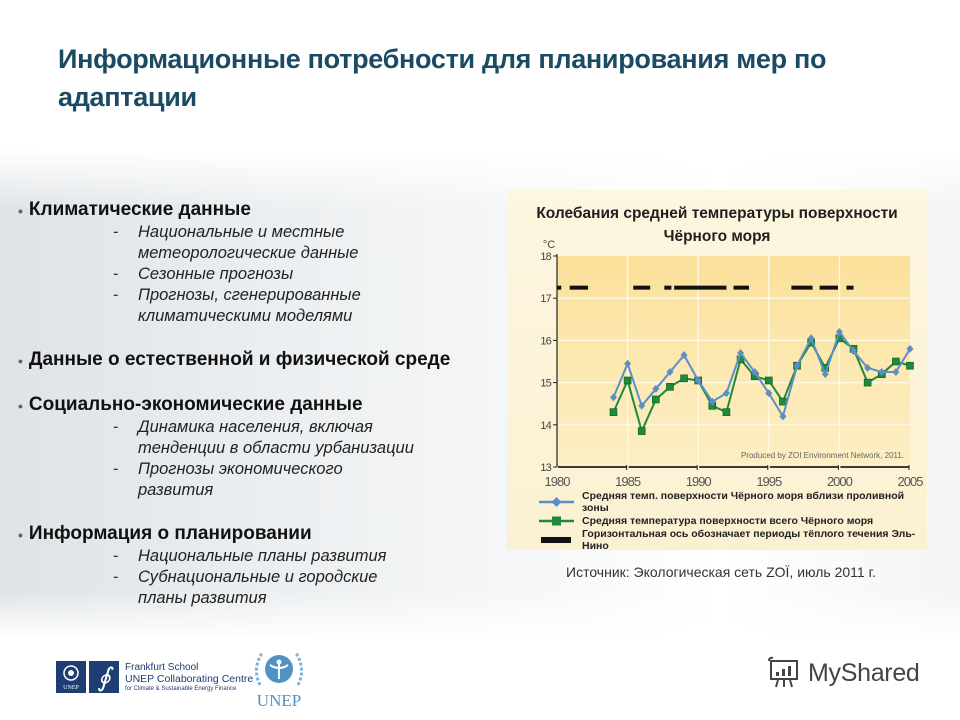 The width and height of the screenshot is (960, 720). Describe the element at coordinates (545, 426) in the screenshot. I see `svg-text: 14` at that location.